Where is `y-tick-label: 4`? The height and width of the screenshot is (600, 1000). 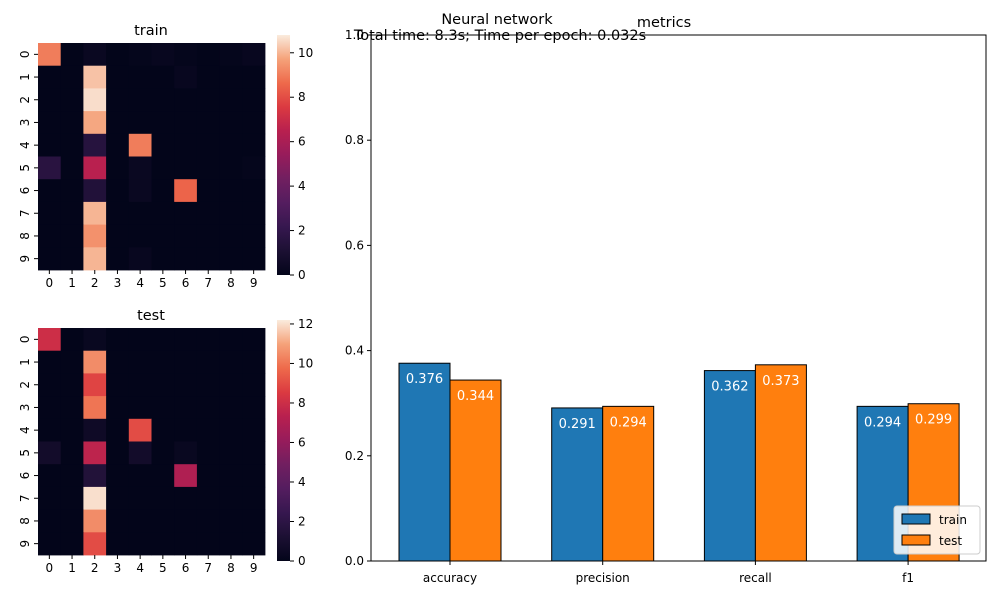
y-tick-label: 4 is located at coordinates (25, 145).